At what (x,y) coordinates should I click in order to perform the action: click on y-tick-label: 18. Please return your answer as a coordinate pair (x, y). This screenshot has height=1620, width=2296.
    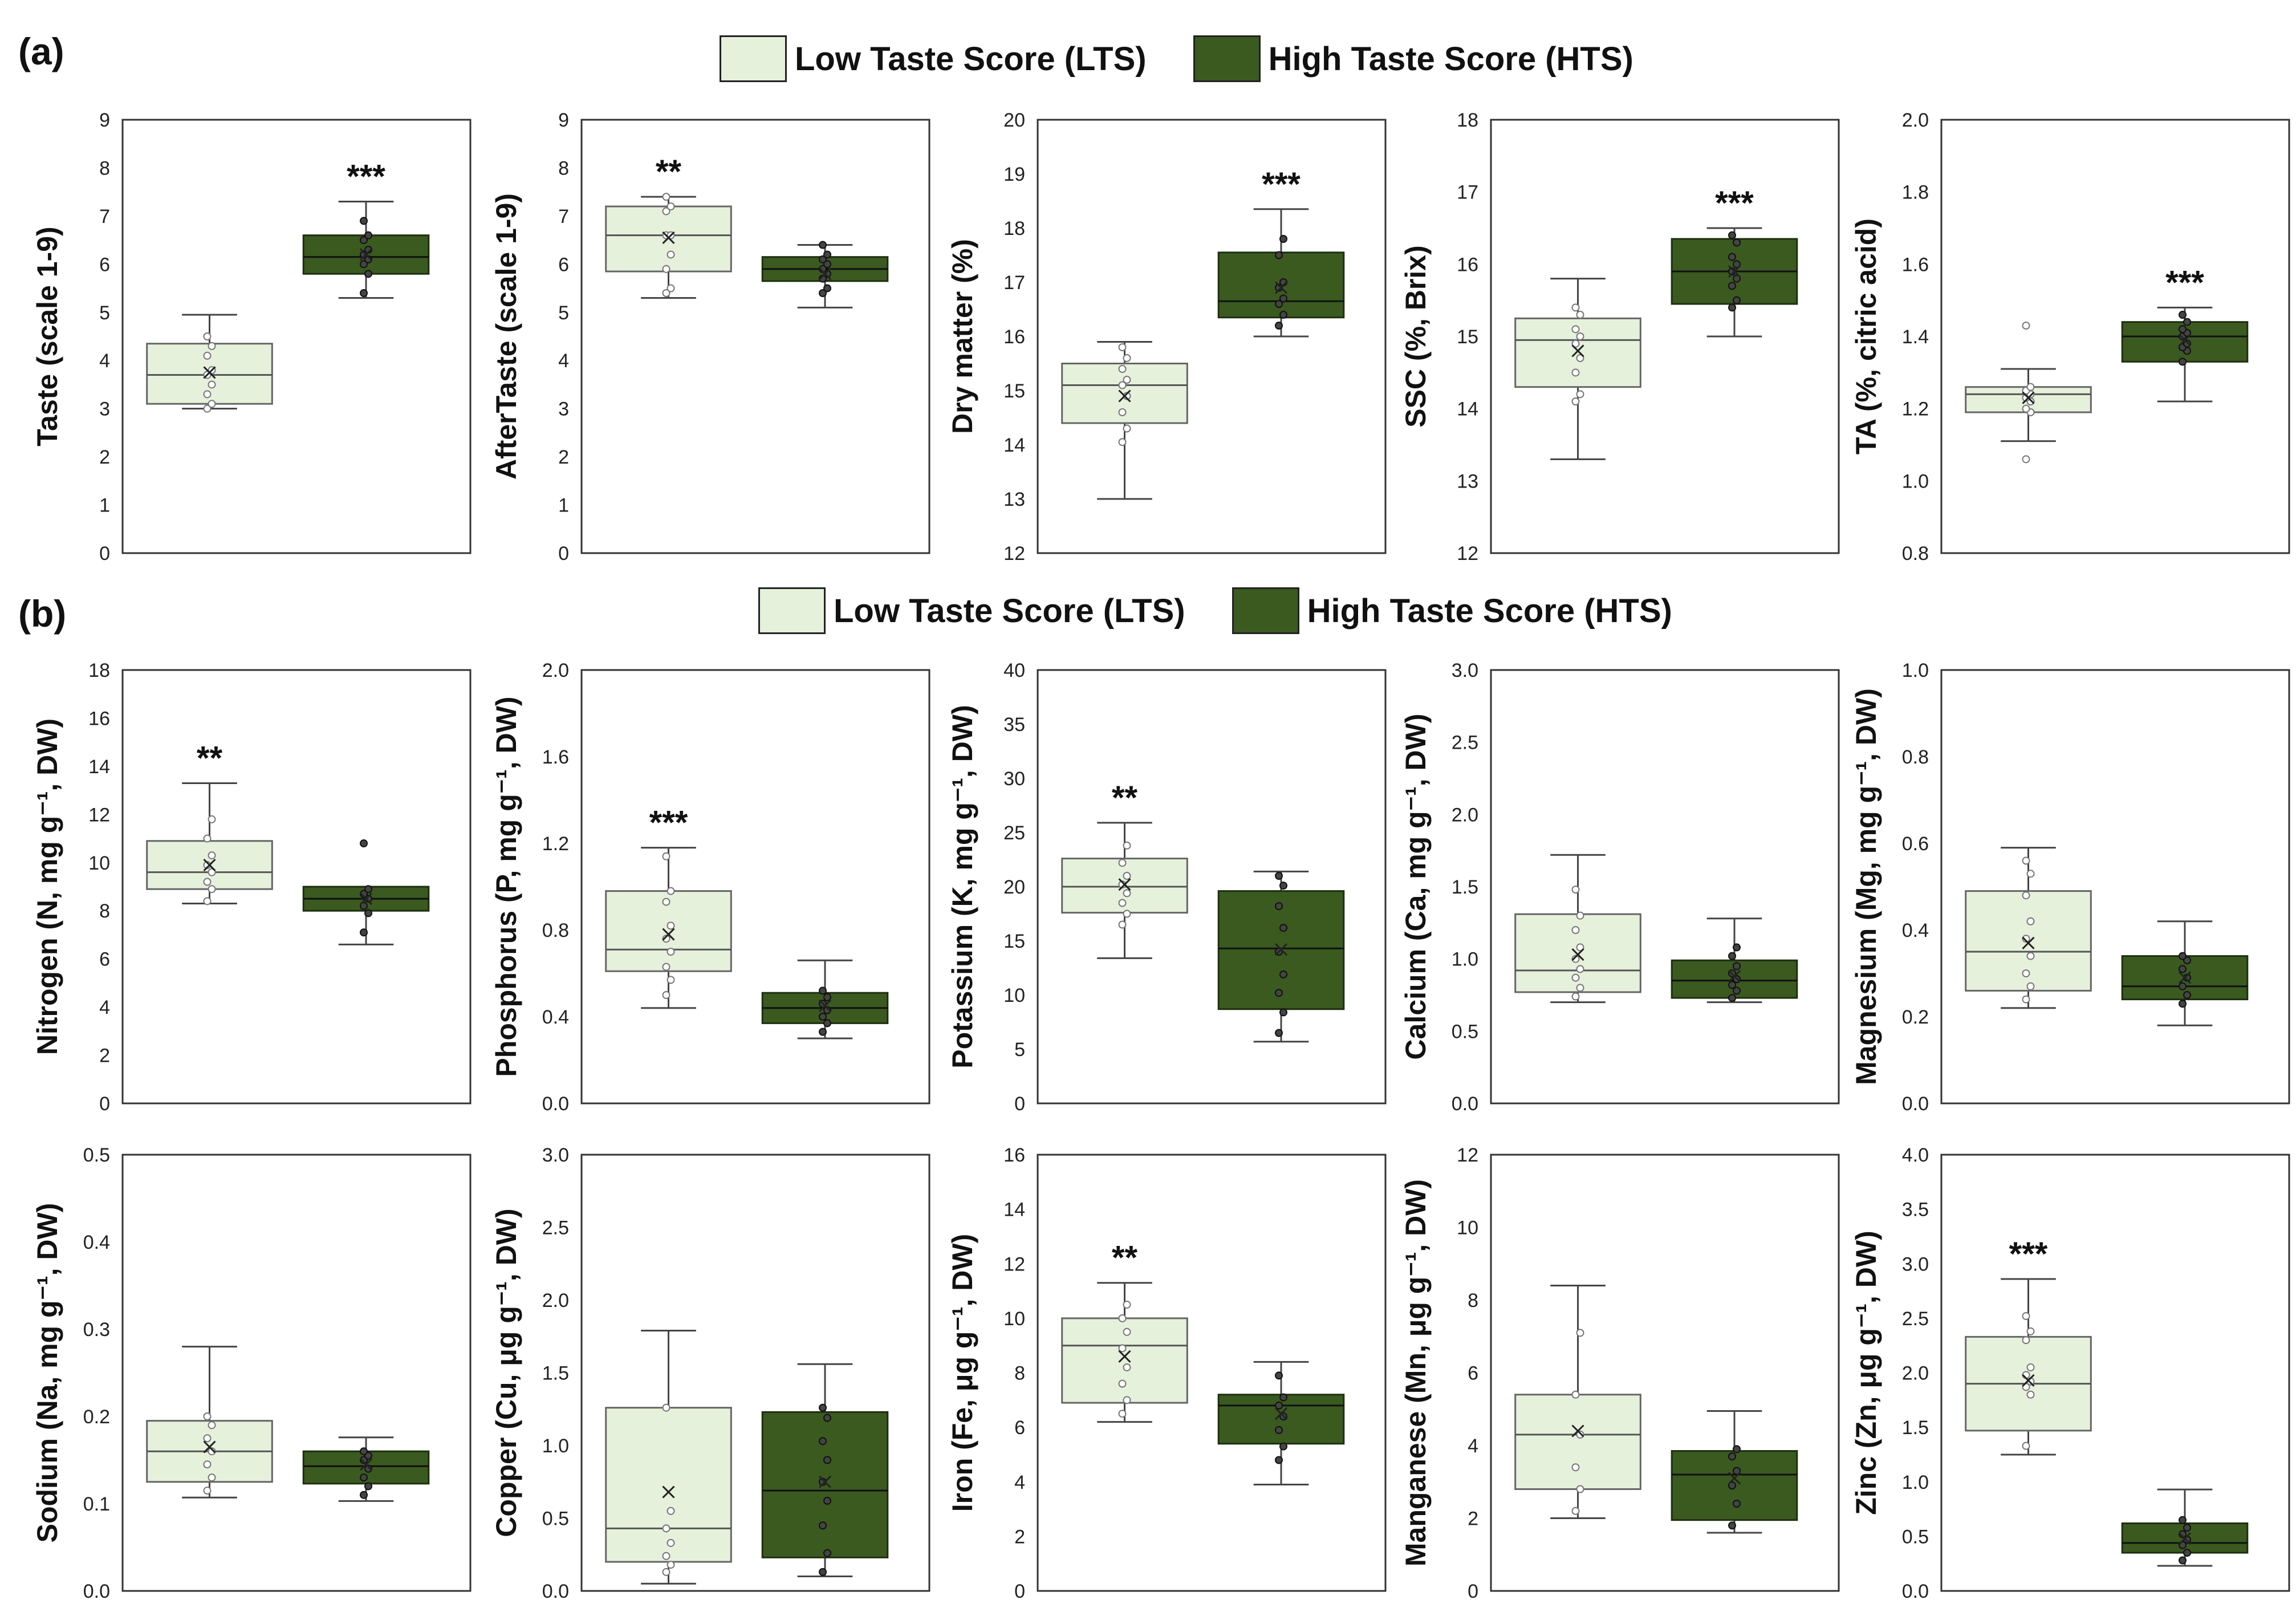
    Looking at the image, I should click on (1014, 229).